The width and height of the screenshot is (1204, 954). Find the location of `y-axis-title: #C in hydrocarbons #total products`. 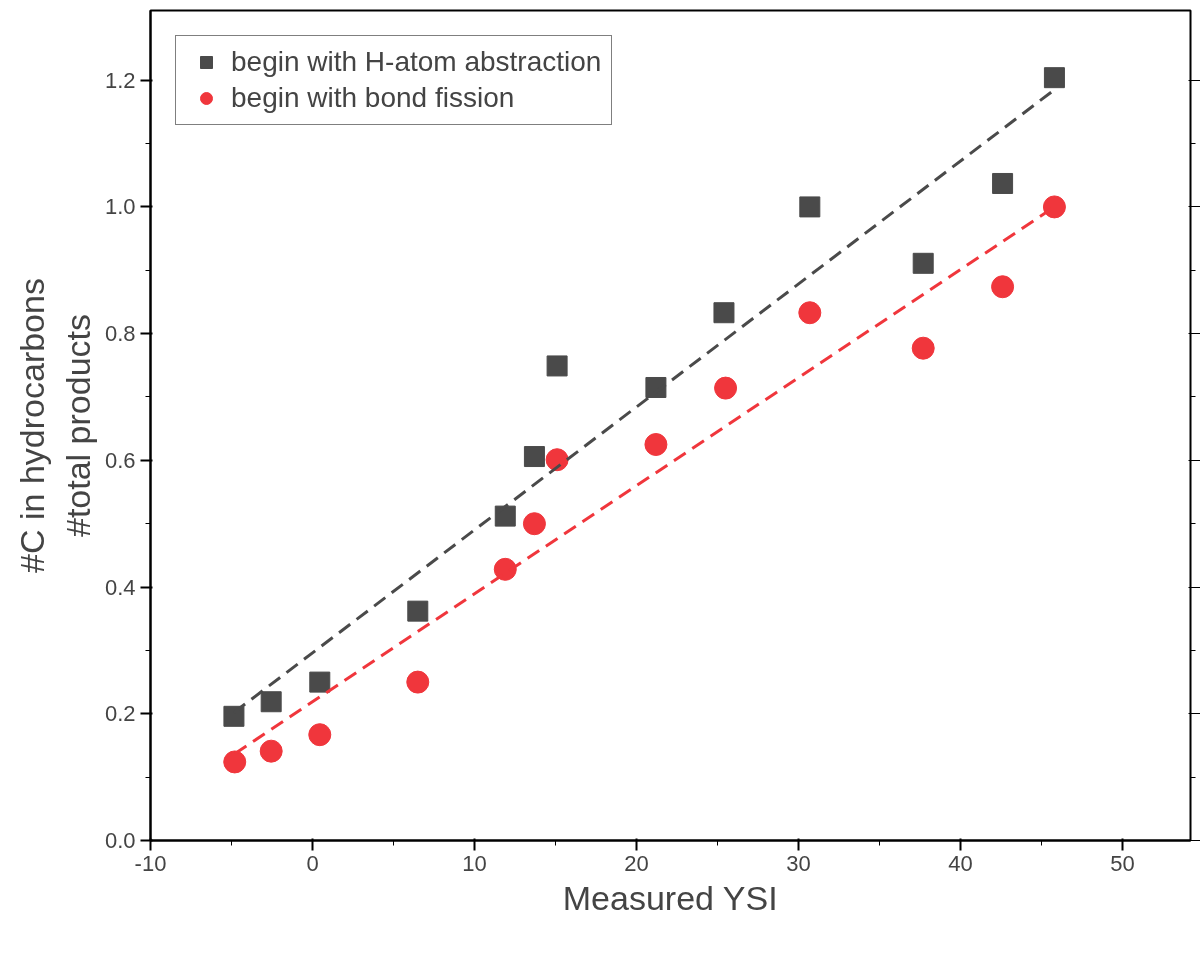

y-axis-title: #C in hydrocarbons #total products is located at coordinates (55, 425).